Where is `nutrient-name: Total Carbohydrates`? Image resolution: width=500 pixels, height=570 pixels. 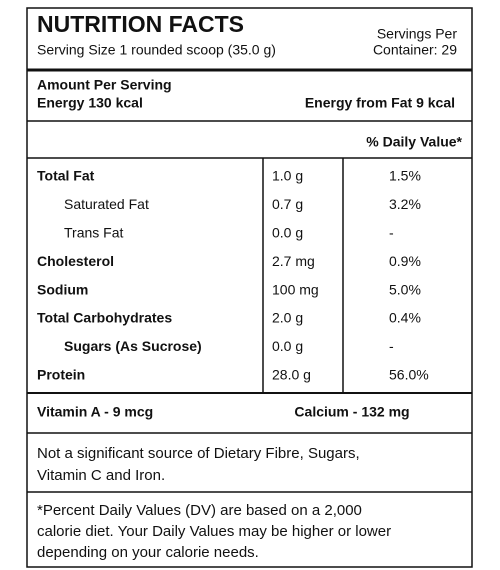
nutrient-name: Total Carbohydrates is located at coordinates (104, 318).